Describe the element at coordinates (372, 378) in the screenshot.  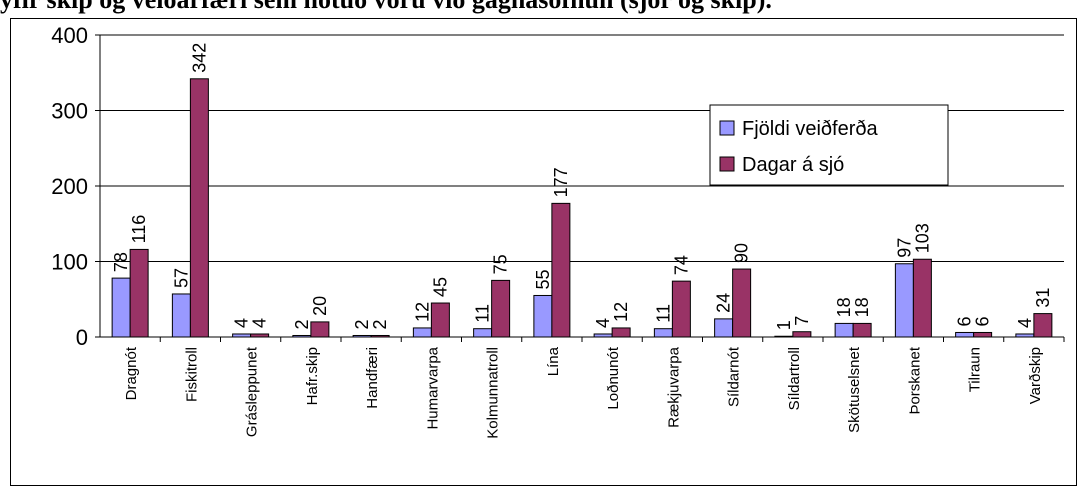
I see `category-label: Handfæri` at that location.